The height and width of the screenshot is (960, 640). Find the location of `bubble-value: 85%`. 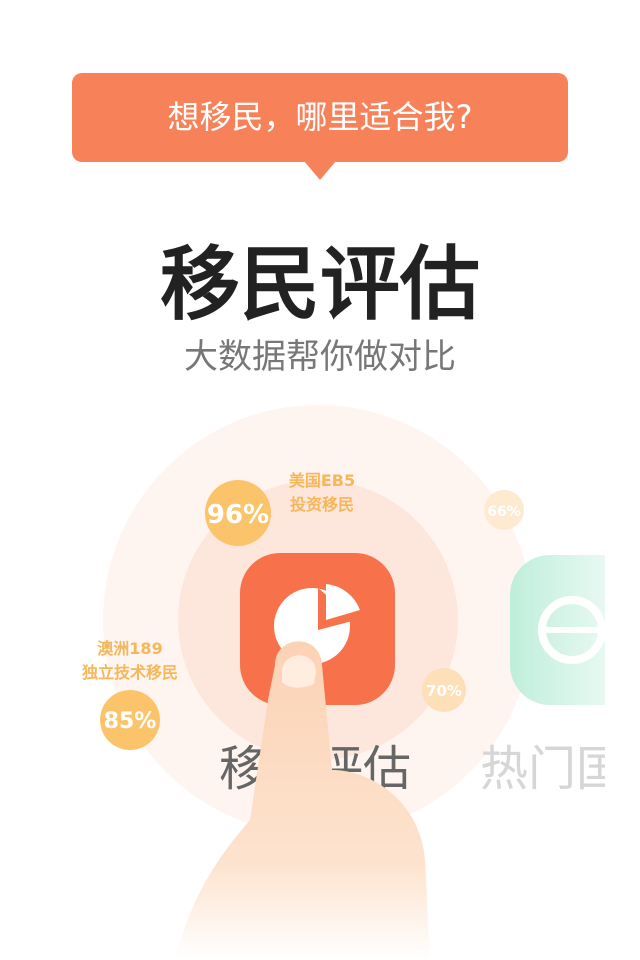

bubble-value: 85% is located at coordinates (130, 721).